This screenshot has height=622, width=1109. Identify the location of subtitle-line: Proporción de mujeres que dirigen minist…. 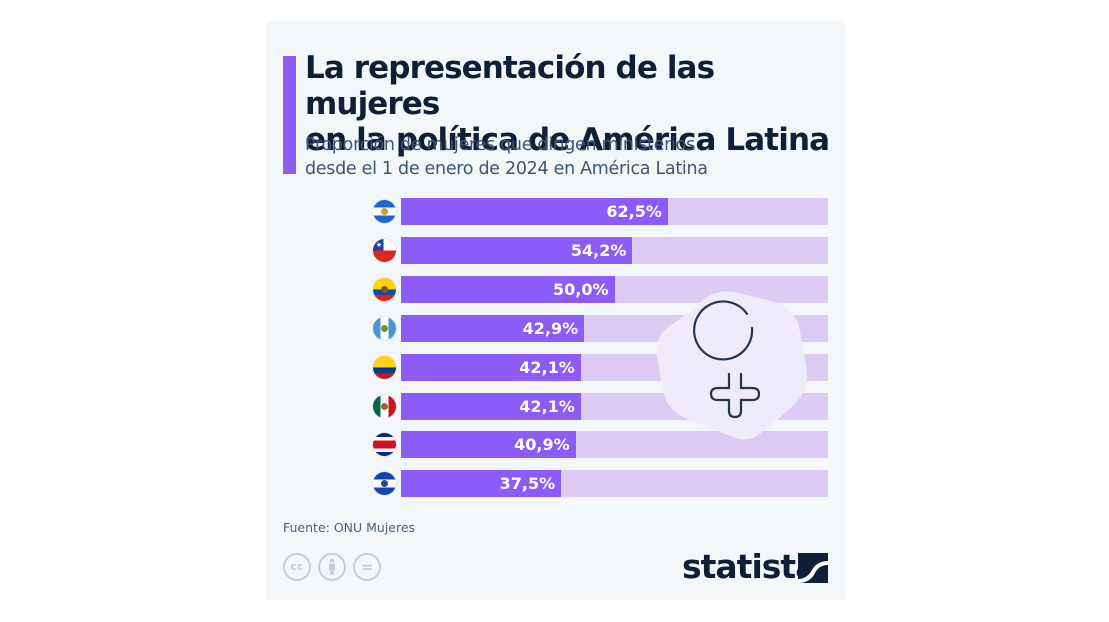
(500, 145).